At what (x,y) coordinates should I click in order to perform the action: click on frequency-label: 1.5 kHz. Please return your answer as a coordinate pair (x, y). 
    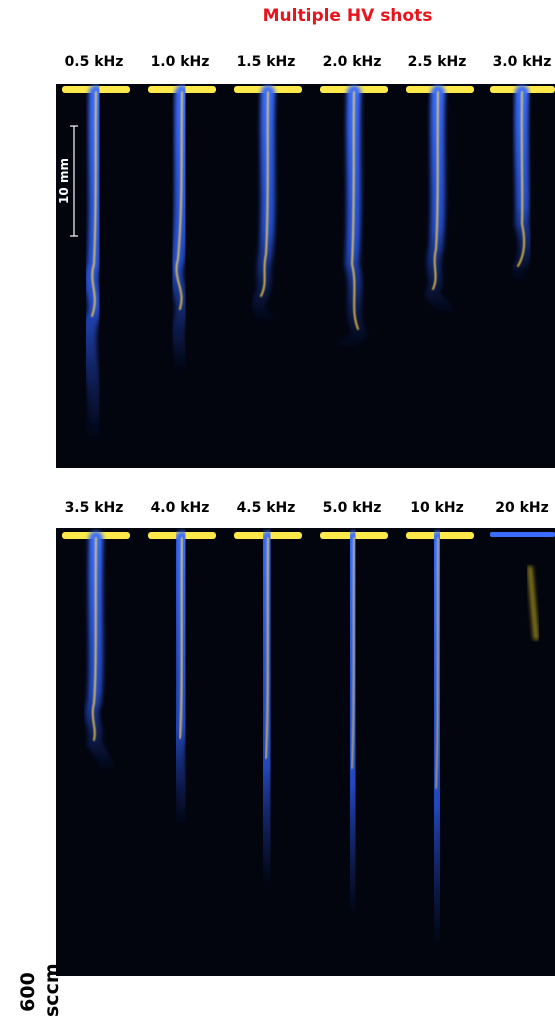
    Looking at the image, I should click on (266, 62).